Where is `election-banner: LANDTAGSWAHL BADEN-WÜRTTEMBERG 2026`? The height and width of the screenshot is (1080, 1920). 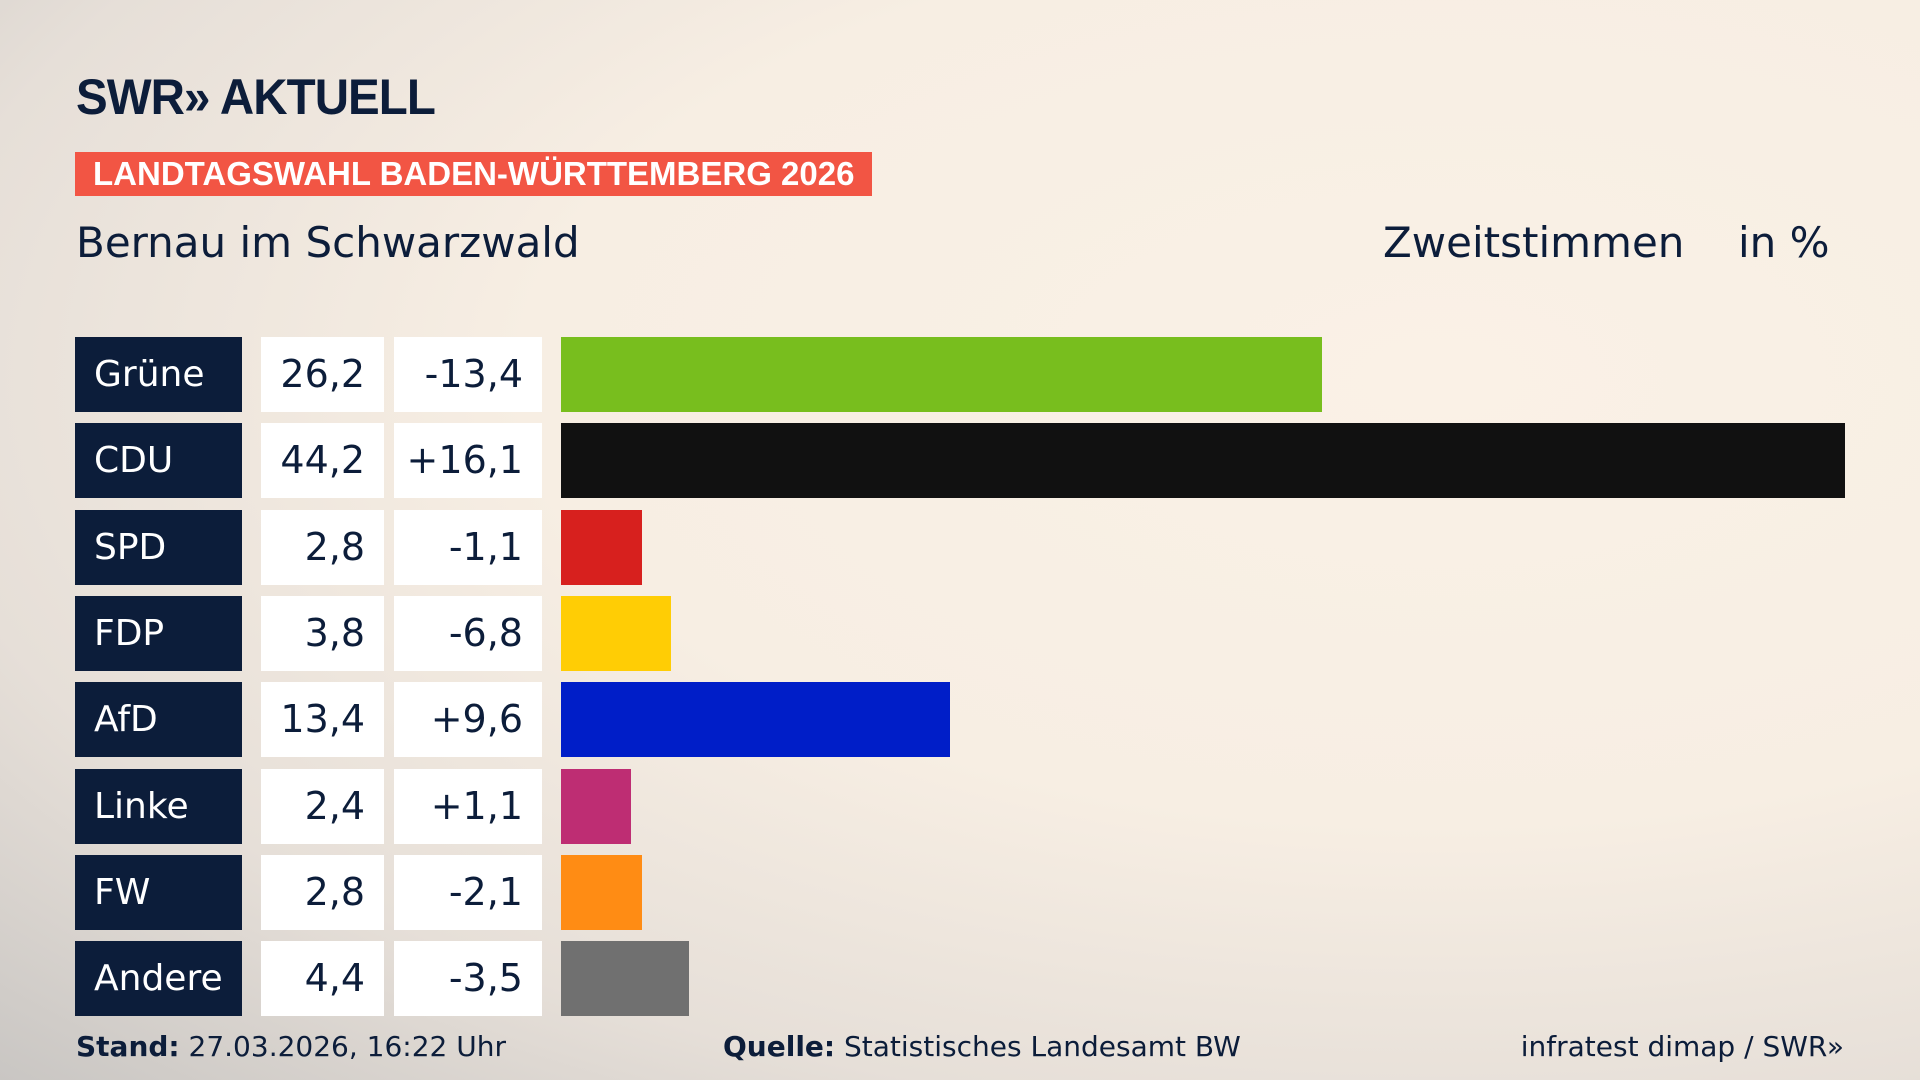
election-banner: LANDTAGSWAHL BADEN-WÜRTTEMBERG 2026 is located at coordinates (474, 174).